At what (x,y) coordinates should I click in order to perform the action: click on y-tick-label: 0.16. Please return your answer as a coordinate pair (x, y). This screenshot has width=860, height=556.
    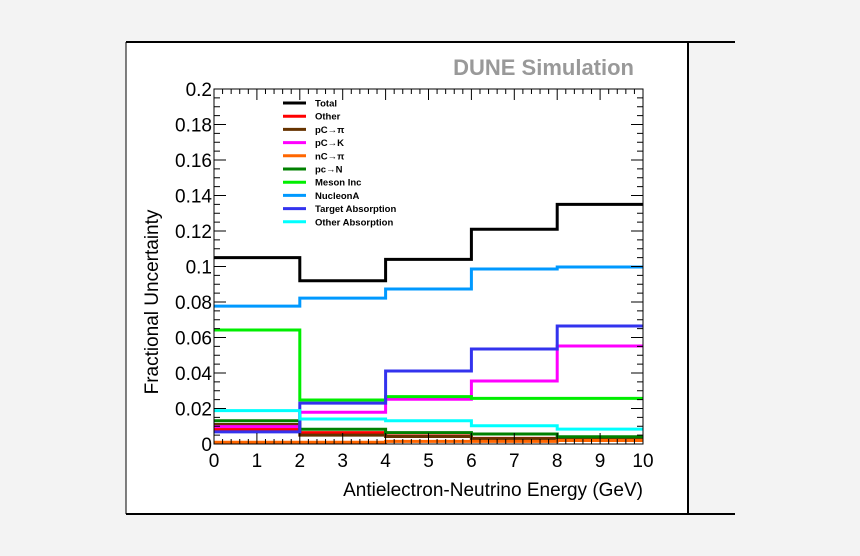
    Looking at the image, I should click on (193, 161).